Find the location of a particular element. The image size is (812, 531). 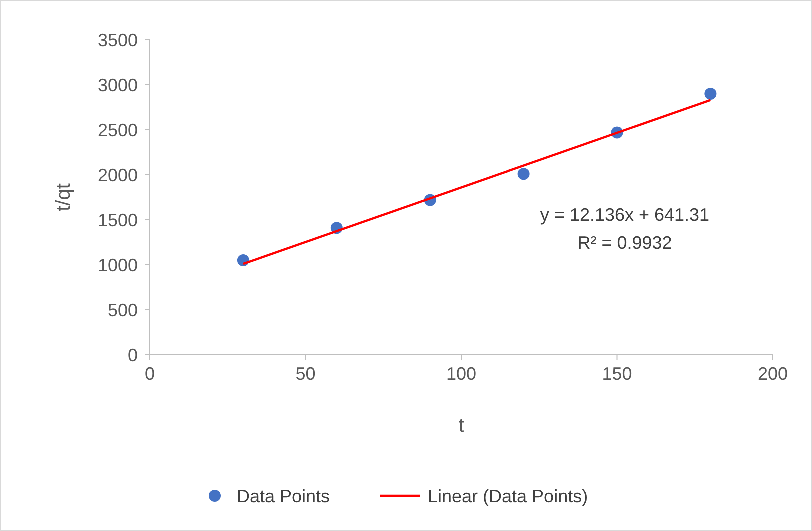

legend-label: Data Points is located at coordinates (283, 496).